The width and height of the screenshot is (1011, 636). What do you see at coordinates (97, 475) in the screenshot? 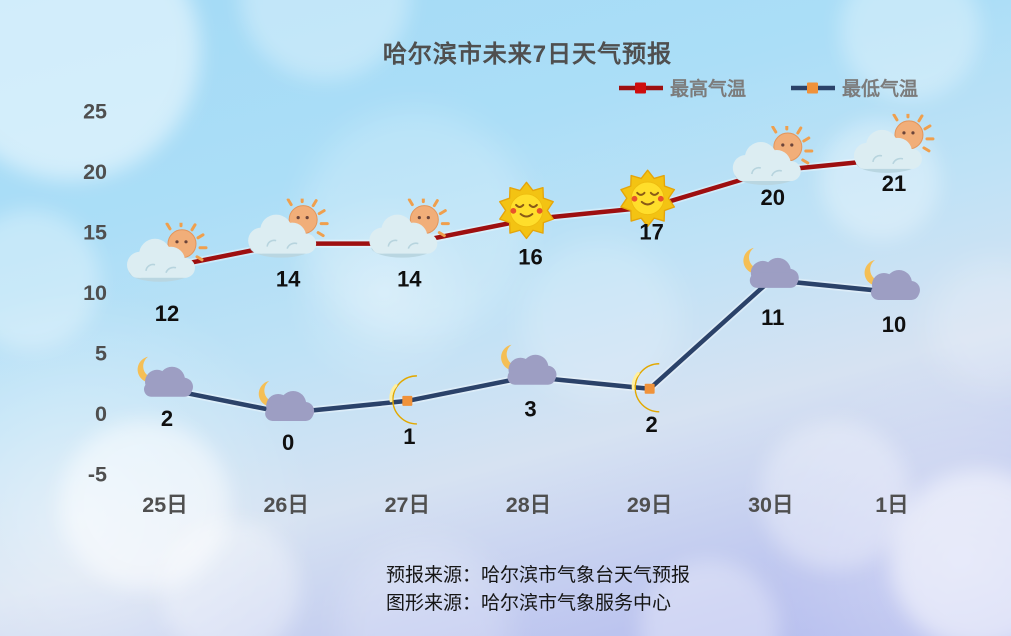
I see `y-axis-tick-label: -5` at bounding box center [97, 475].